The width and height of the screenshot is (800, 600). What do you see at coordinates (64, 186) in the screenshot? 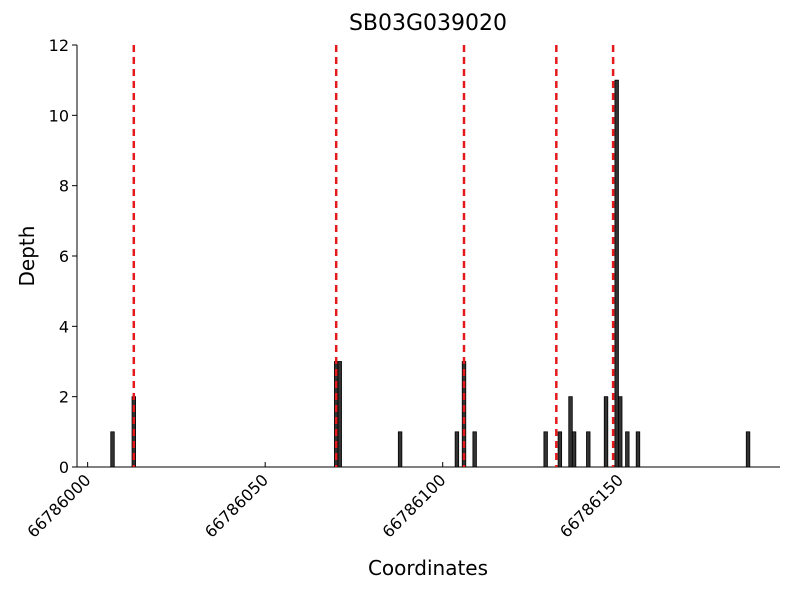
I see `y-tick-label: 8` at bounding box center [64, 186].